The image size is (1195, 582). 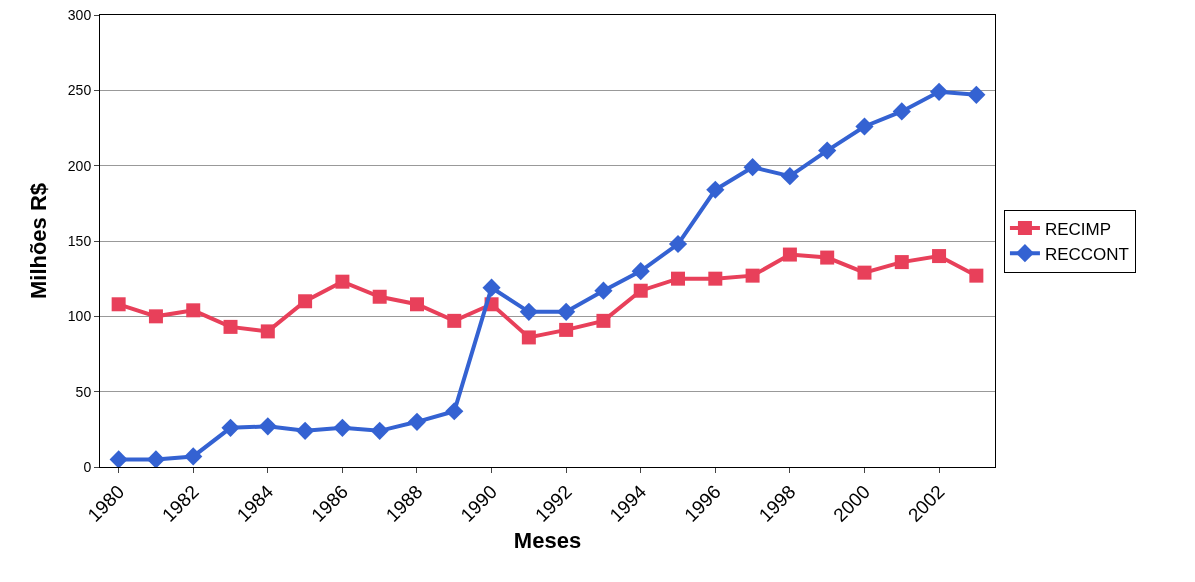 I want to click on y-tick-label: 150, so click(x=79, y=240).